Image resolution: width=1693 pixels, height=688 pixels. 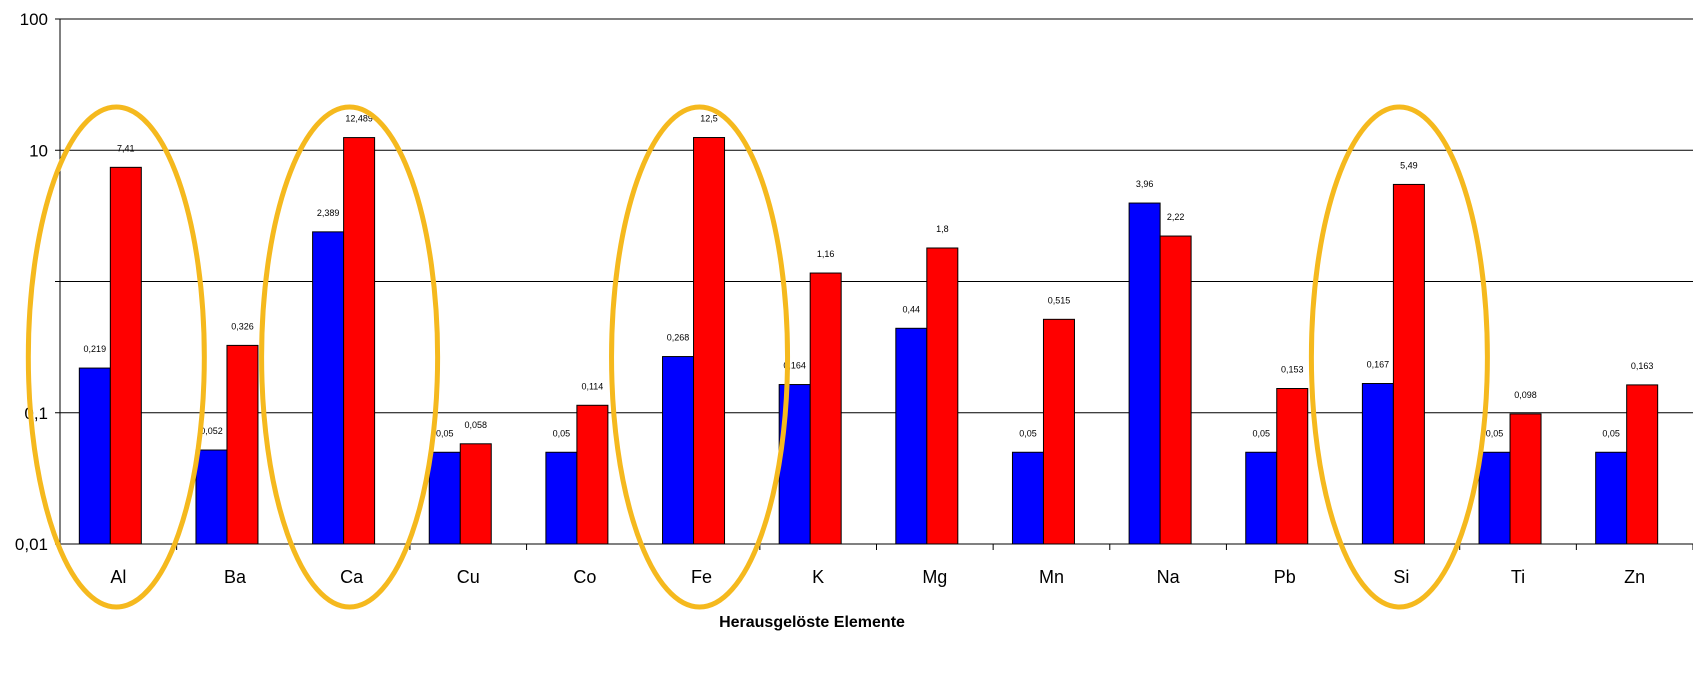 What do you see at coordinates (1145, 184) in the screenshot?
I see `bar-value-label: 3,96` at bounding box center [1145, 184].